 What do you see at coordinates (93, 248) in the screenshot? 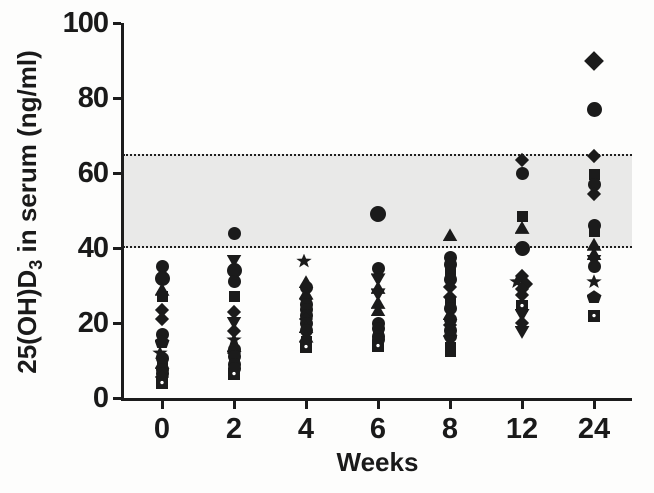
I see `y-tick-label: 40` at bounding box center [93, 248].